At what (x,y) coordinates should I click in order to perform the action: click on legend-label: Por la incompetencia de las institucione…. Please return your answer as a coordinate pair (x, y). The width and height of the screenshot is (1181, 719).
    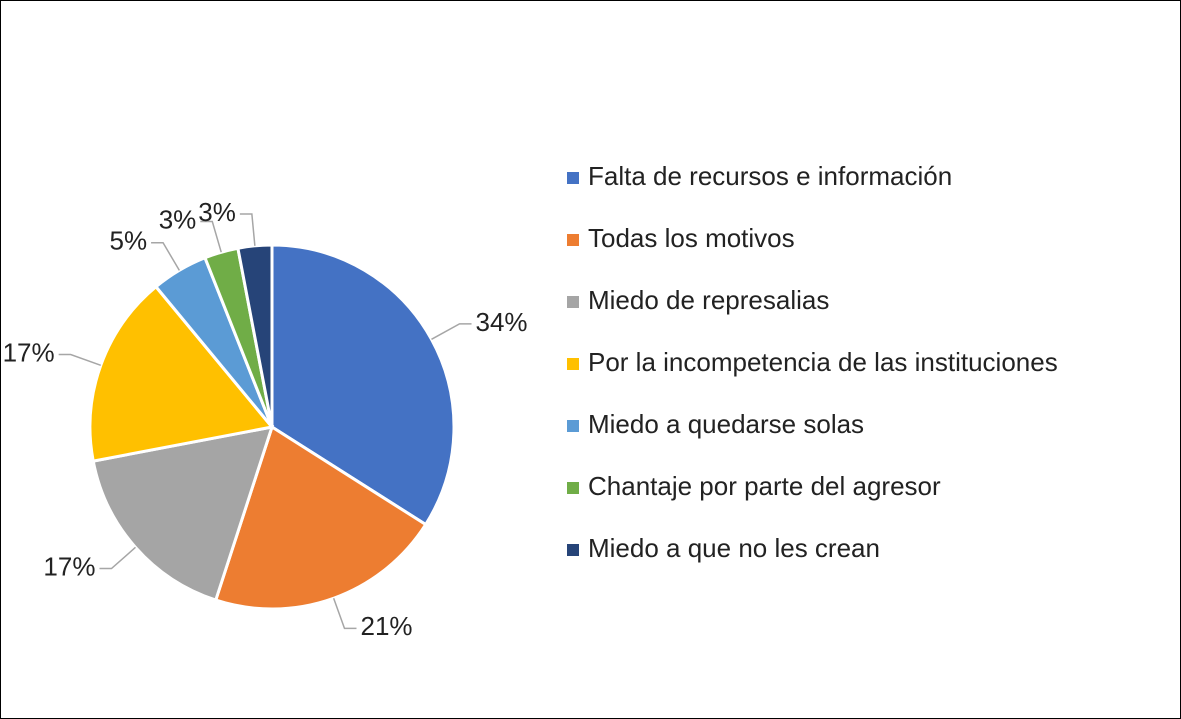
    Looking at the image, I should click on (823, 362).